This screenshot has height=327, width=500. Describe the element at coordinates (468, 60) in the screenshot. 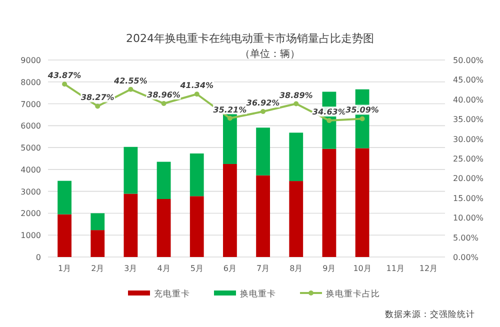

I see `y2-tick-label: 50.00%` at that location.